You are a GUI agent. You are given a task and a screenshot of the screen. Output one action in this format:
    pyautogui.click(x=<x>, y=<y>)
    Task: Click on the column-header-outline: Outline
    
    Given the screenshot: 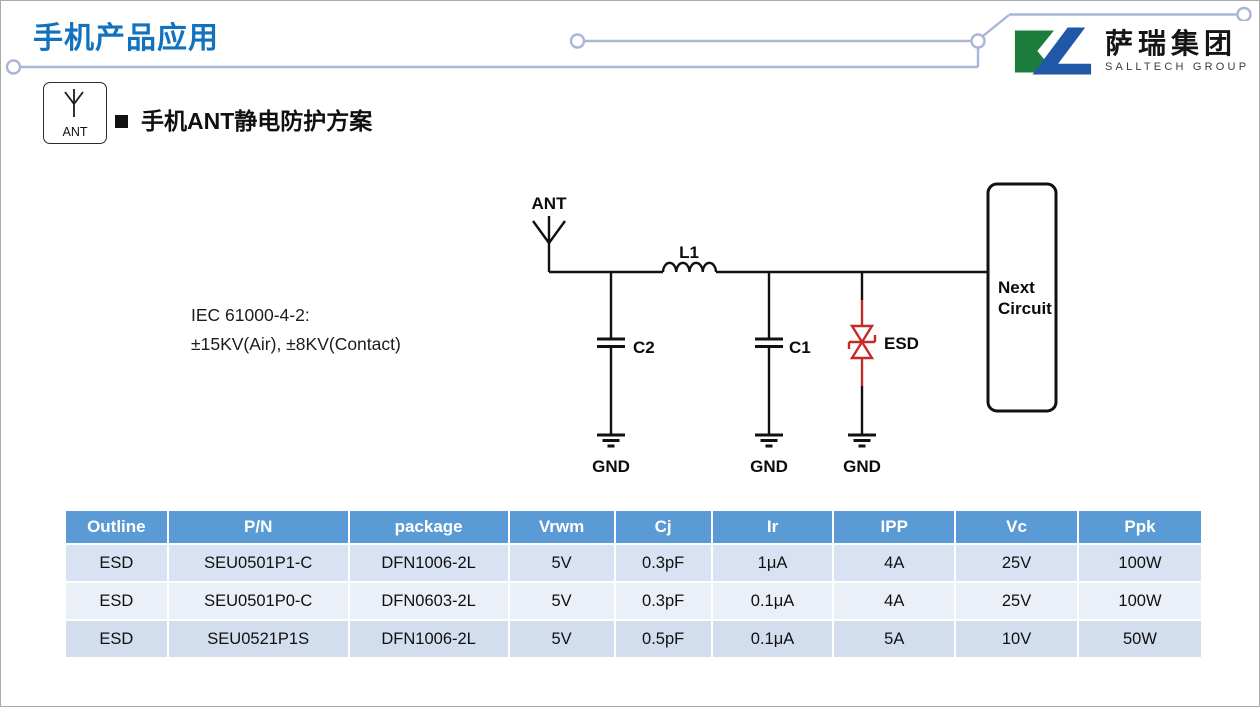 What is the action you would take?
    pyautogui.click(x=116, y=527)
    